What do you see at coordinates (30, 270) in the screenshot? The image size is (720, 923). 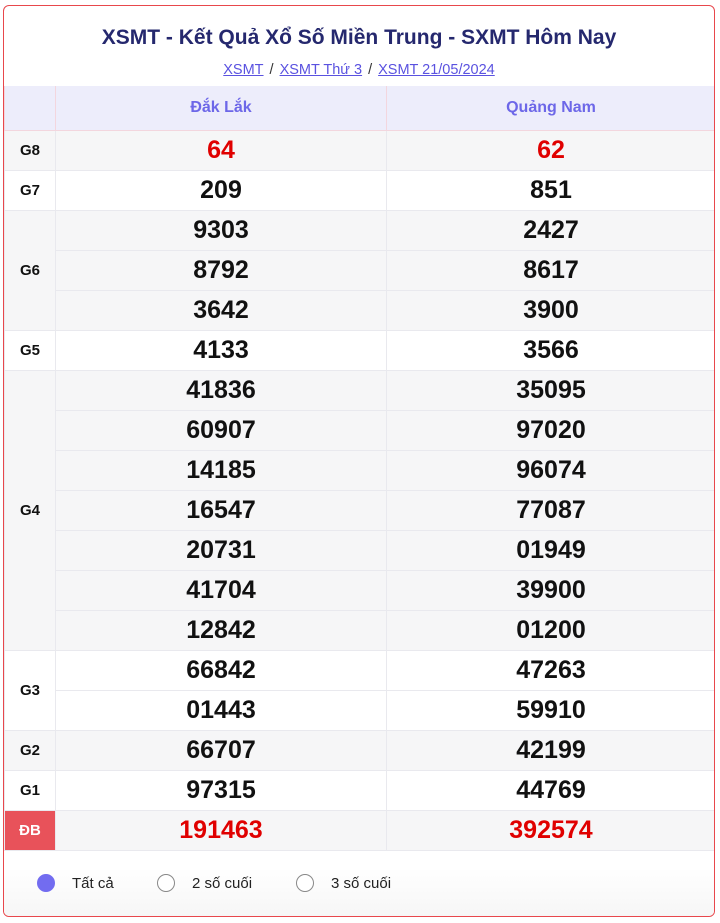 I see `prize-label: G6` at bounding box center [30, 270].